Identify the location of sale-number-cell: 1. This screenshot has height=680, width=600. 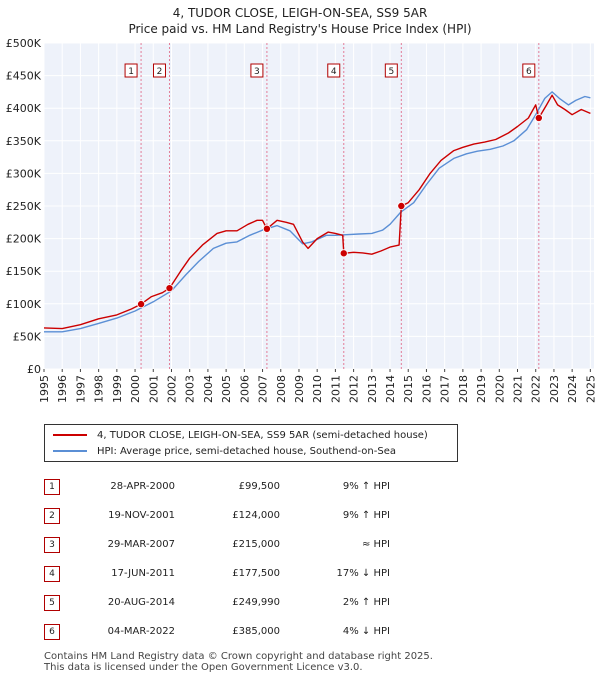
(52, 486).